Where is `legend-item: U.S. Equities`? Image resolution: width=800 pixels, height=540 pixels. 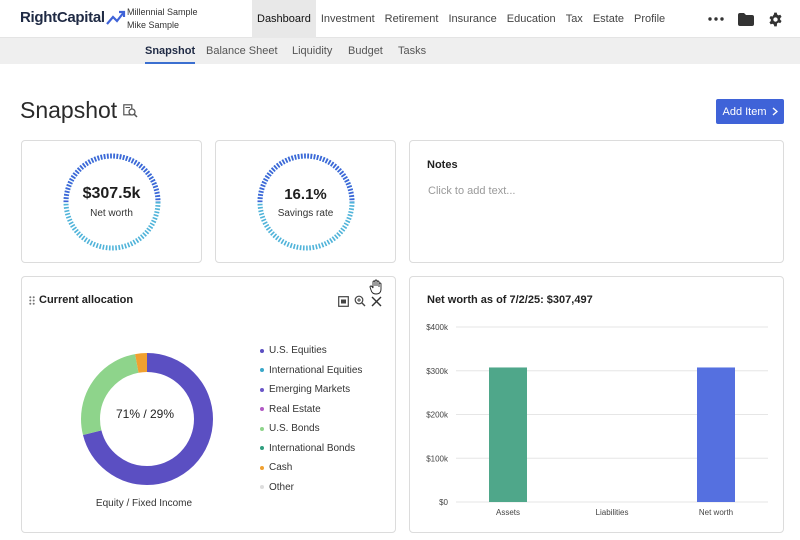
legend-item: U.S. Equities is located at coordinates (311, 351).